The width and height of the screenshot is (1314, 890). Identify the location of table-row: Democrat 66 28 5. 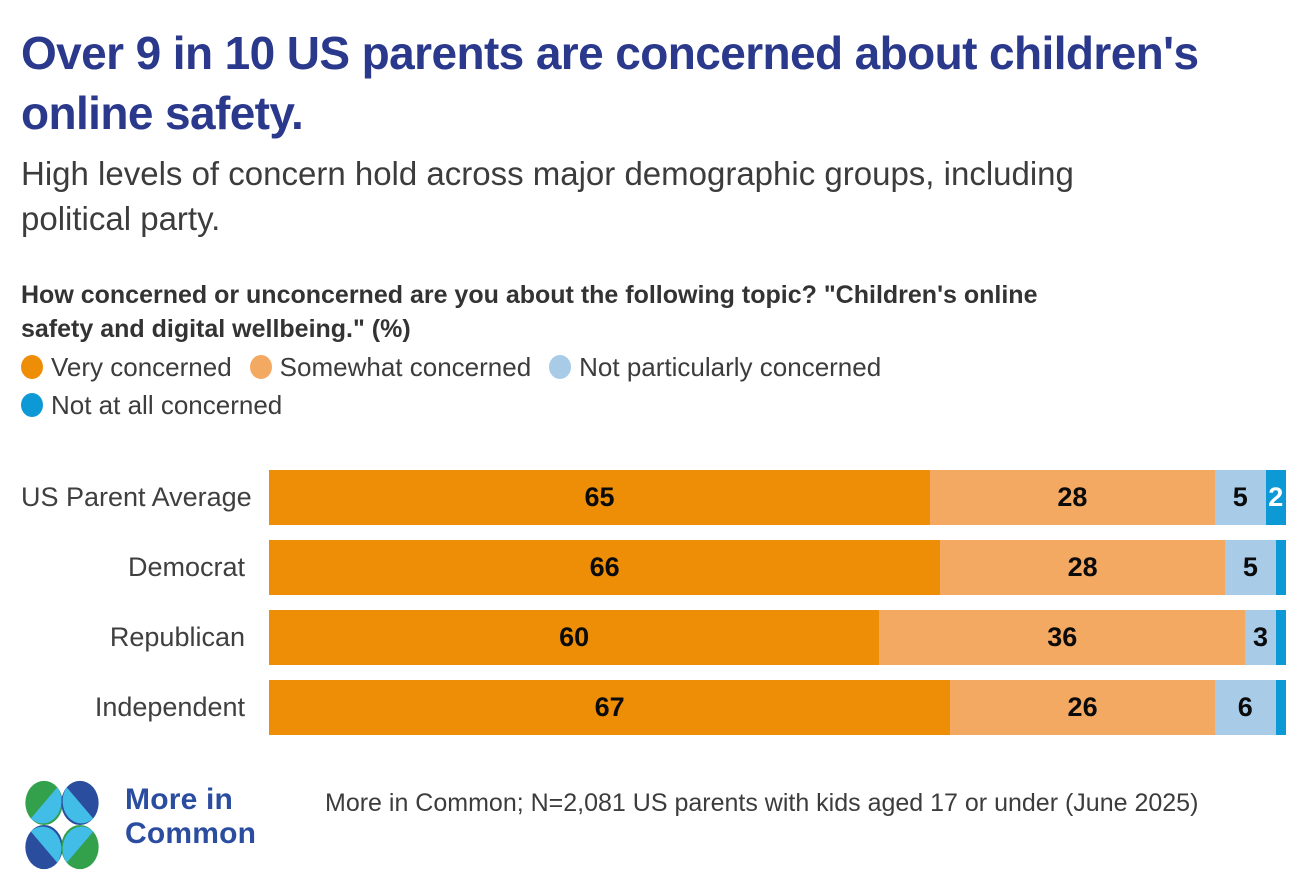
(653, 567).